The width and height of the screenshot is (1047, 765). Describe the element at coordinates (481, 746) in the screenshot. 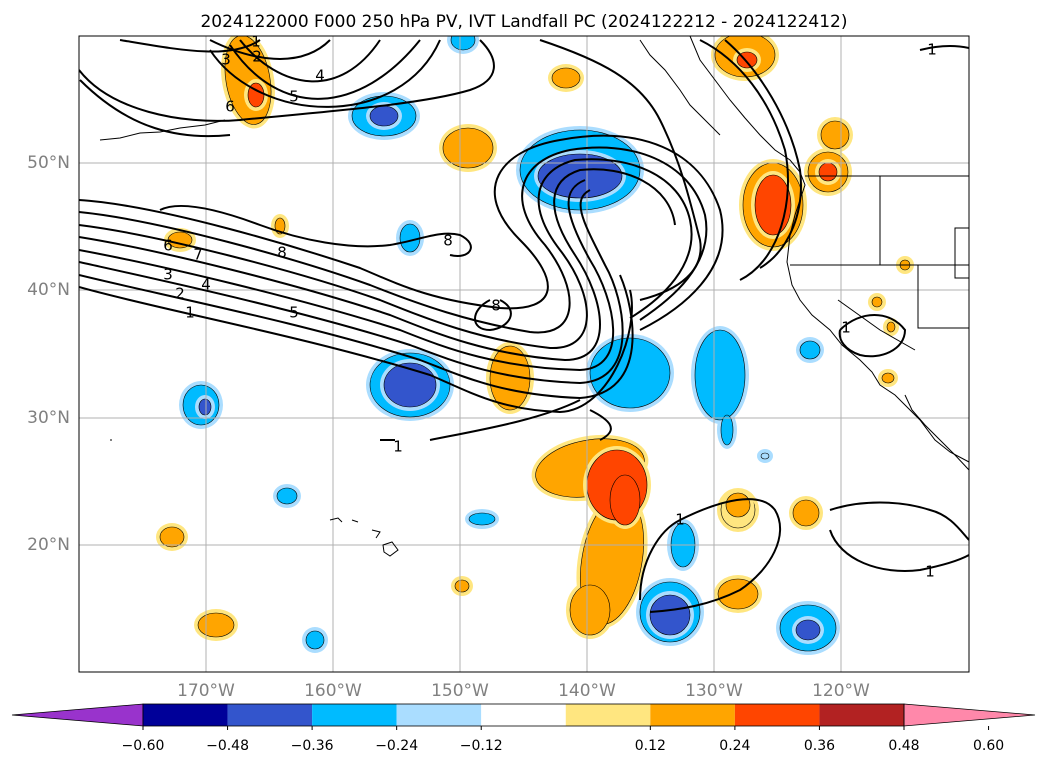

I see `colorbar-tick-label: −0.12` at that location.